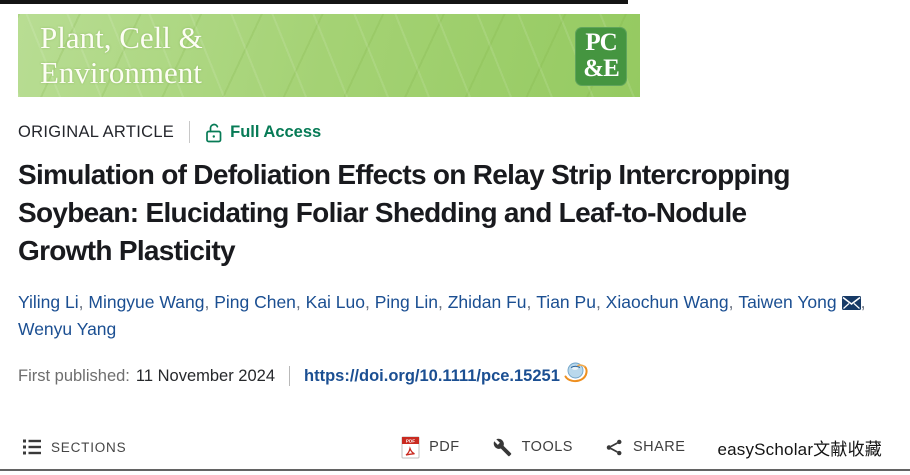  Describe the element at coordinates (410, 440) in the screenshot. I see `svg-text: PDF` at that location.